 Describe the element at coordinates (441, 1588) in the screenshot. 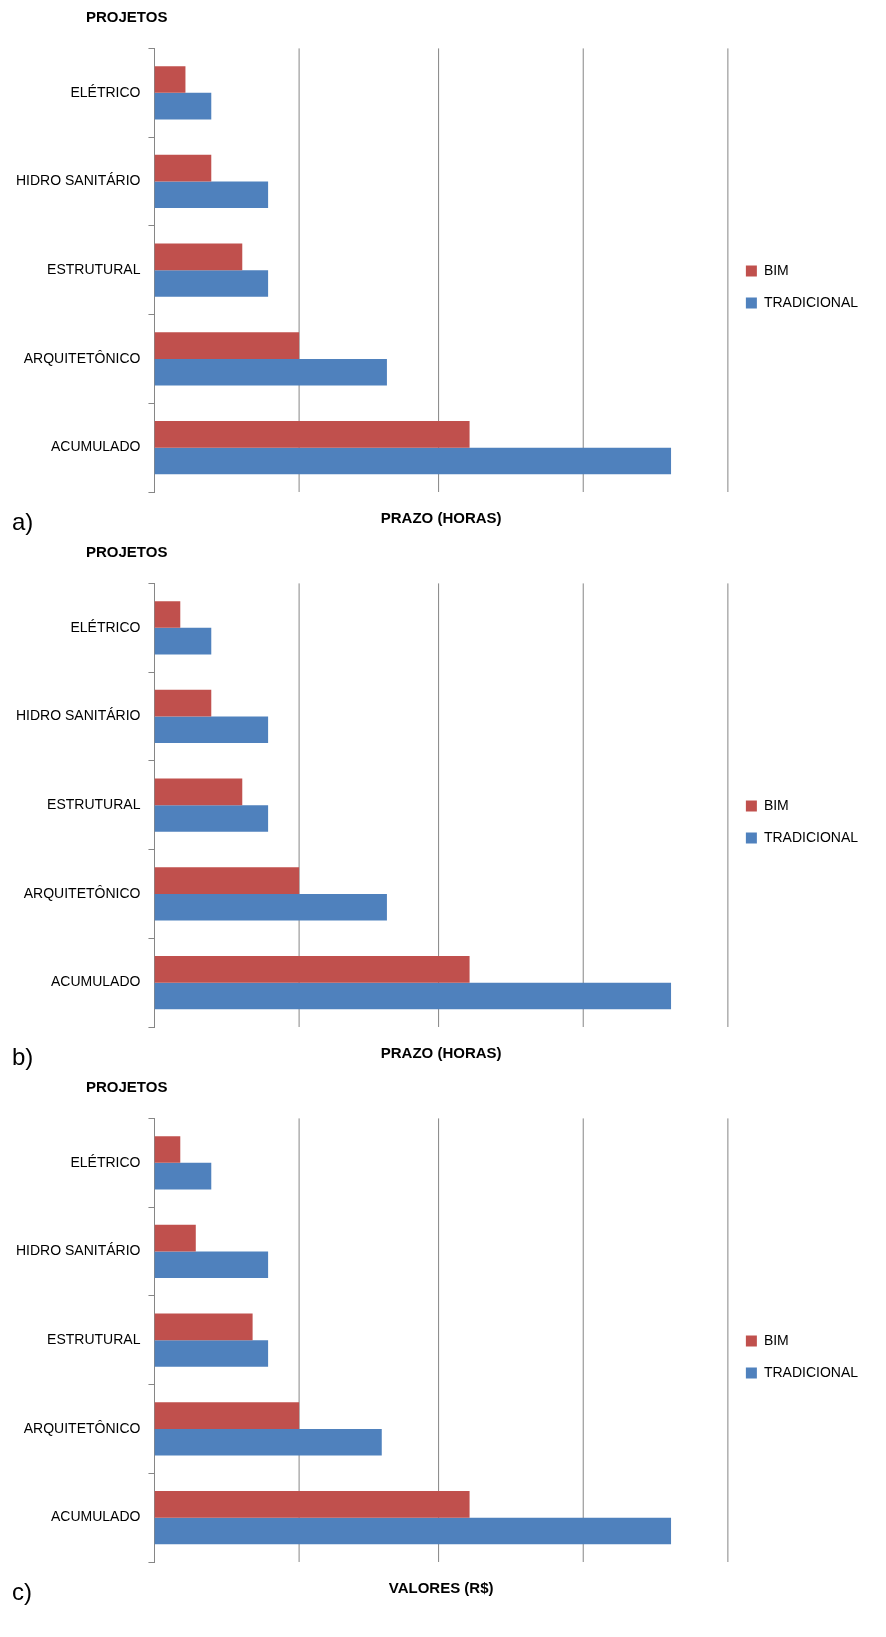

I see `x-axis-title: VALORES (R$)` at that location.